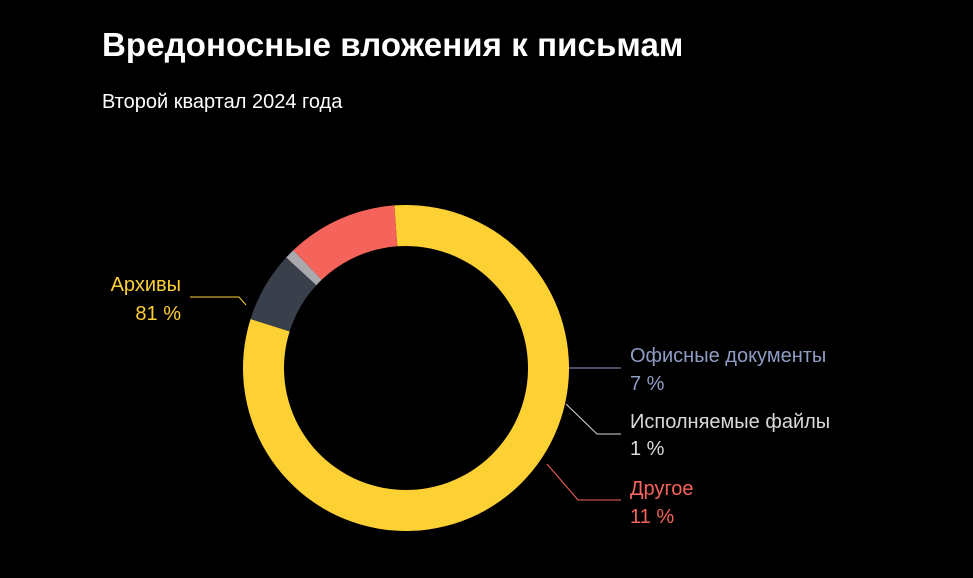 This screenshot has height=578, width=973. I want to click on slice-name-label-3: Исполняемые файлы, so click(730, 422).